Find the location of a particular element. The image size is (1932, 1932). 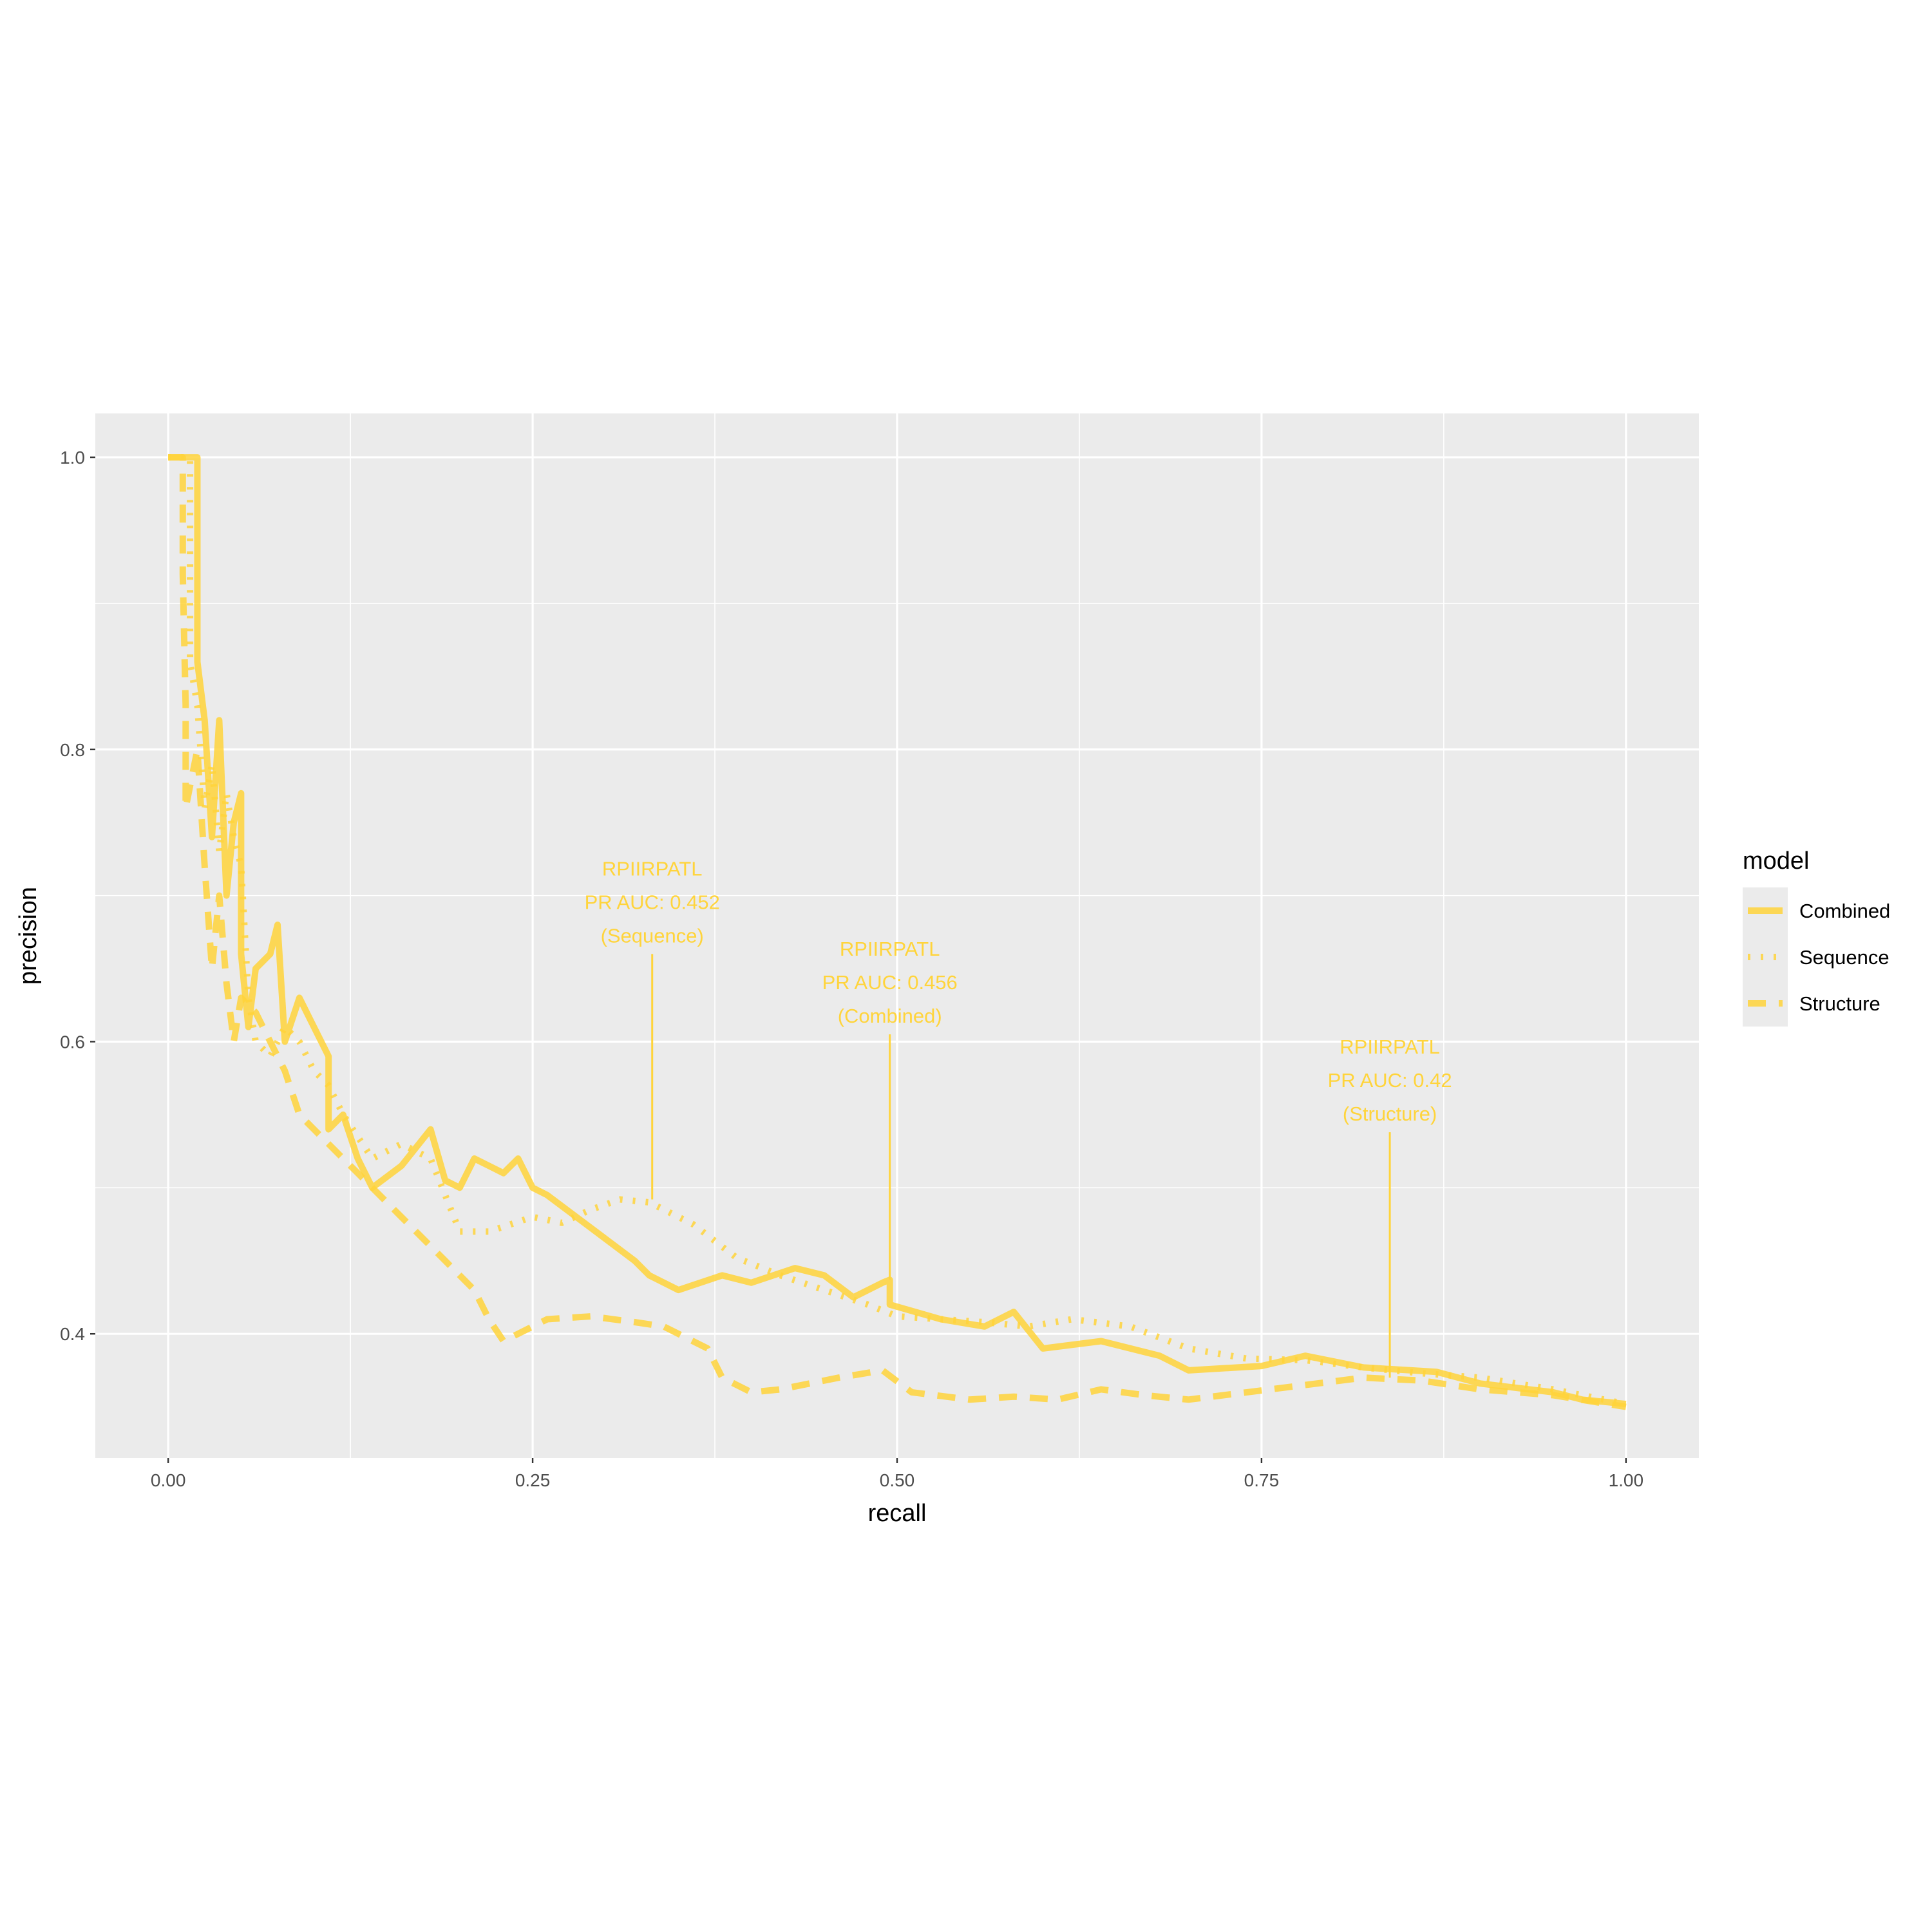

annotation-text-line: (Structure) is located at coordinates (1390, 1114).